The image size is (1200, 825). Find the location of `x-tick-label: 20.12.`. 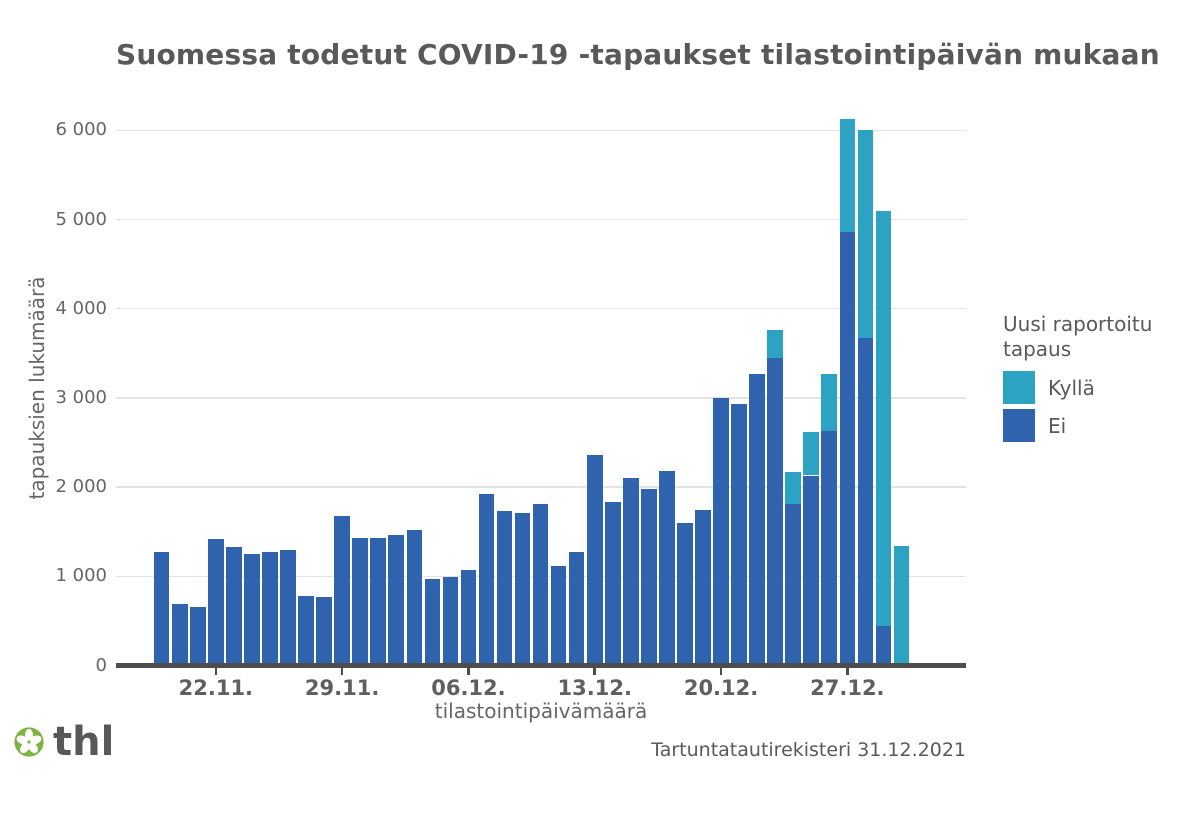

x-tick-label: 20.12. is located at coordinates (721, 688).